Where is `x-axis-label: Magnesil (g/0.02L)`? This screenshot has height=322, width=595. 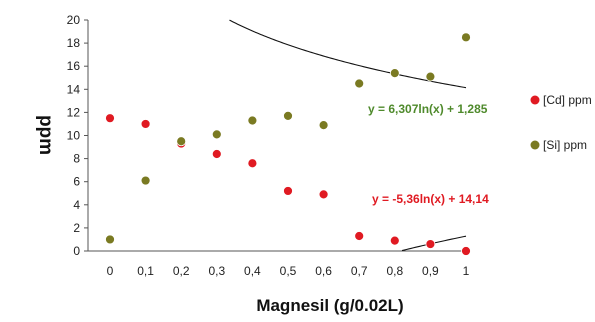
x-axis-label: Magnesil (g/0.02L) is located at coordinates (329, 305).